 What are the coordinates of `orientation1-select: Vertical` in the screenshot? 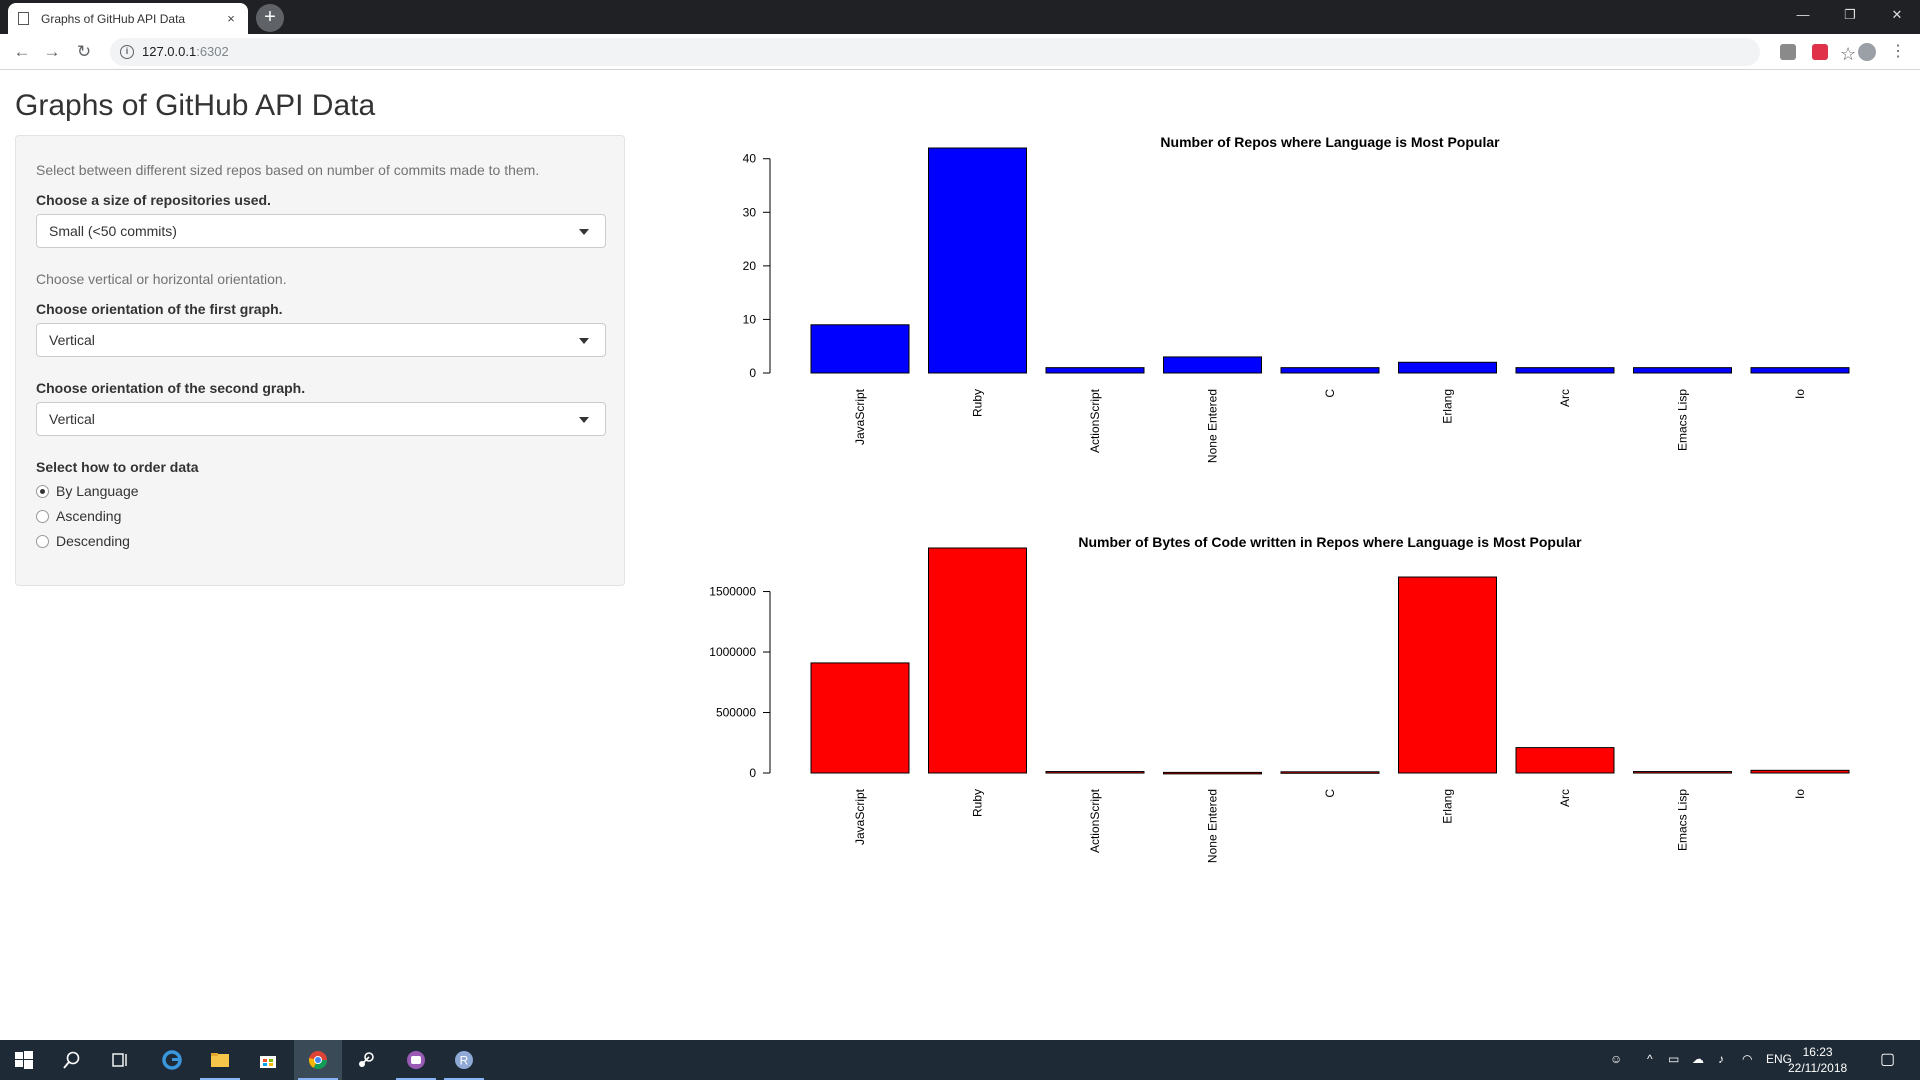 It's located at (321, 340).